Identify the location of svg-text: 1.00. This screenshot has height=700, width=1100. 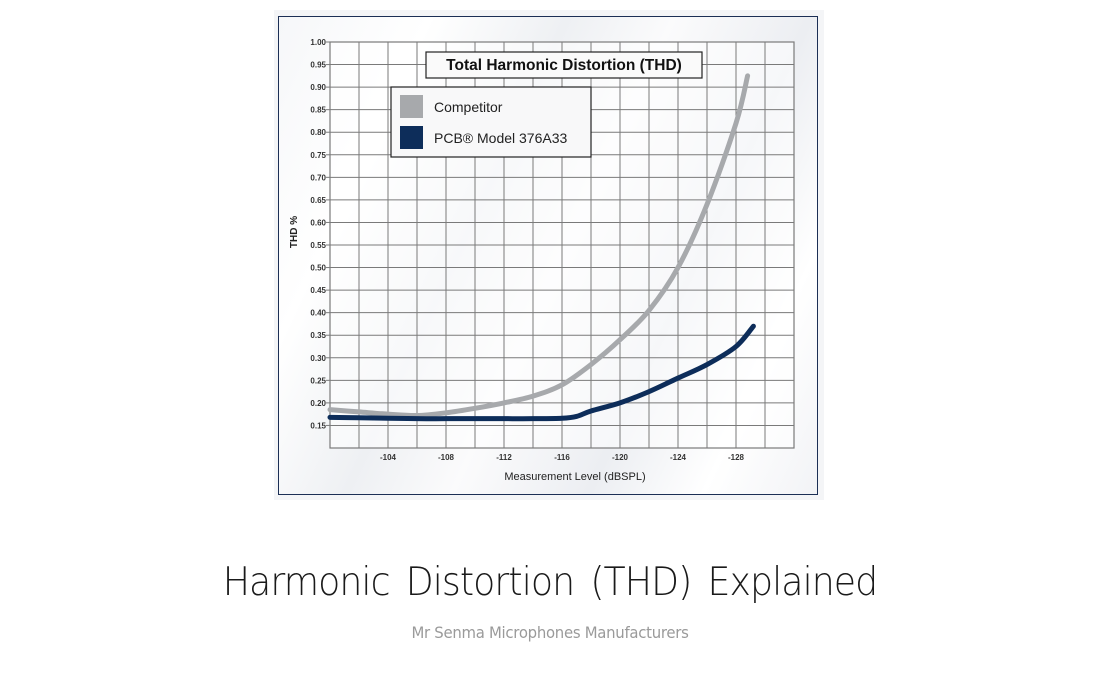
(318, 42).